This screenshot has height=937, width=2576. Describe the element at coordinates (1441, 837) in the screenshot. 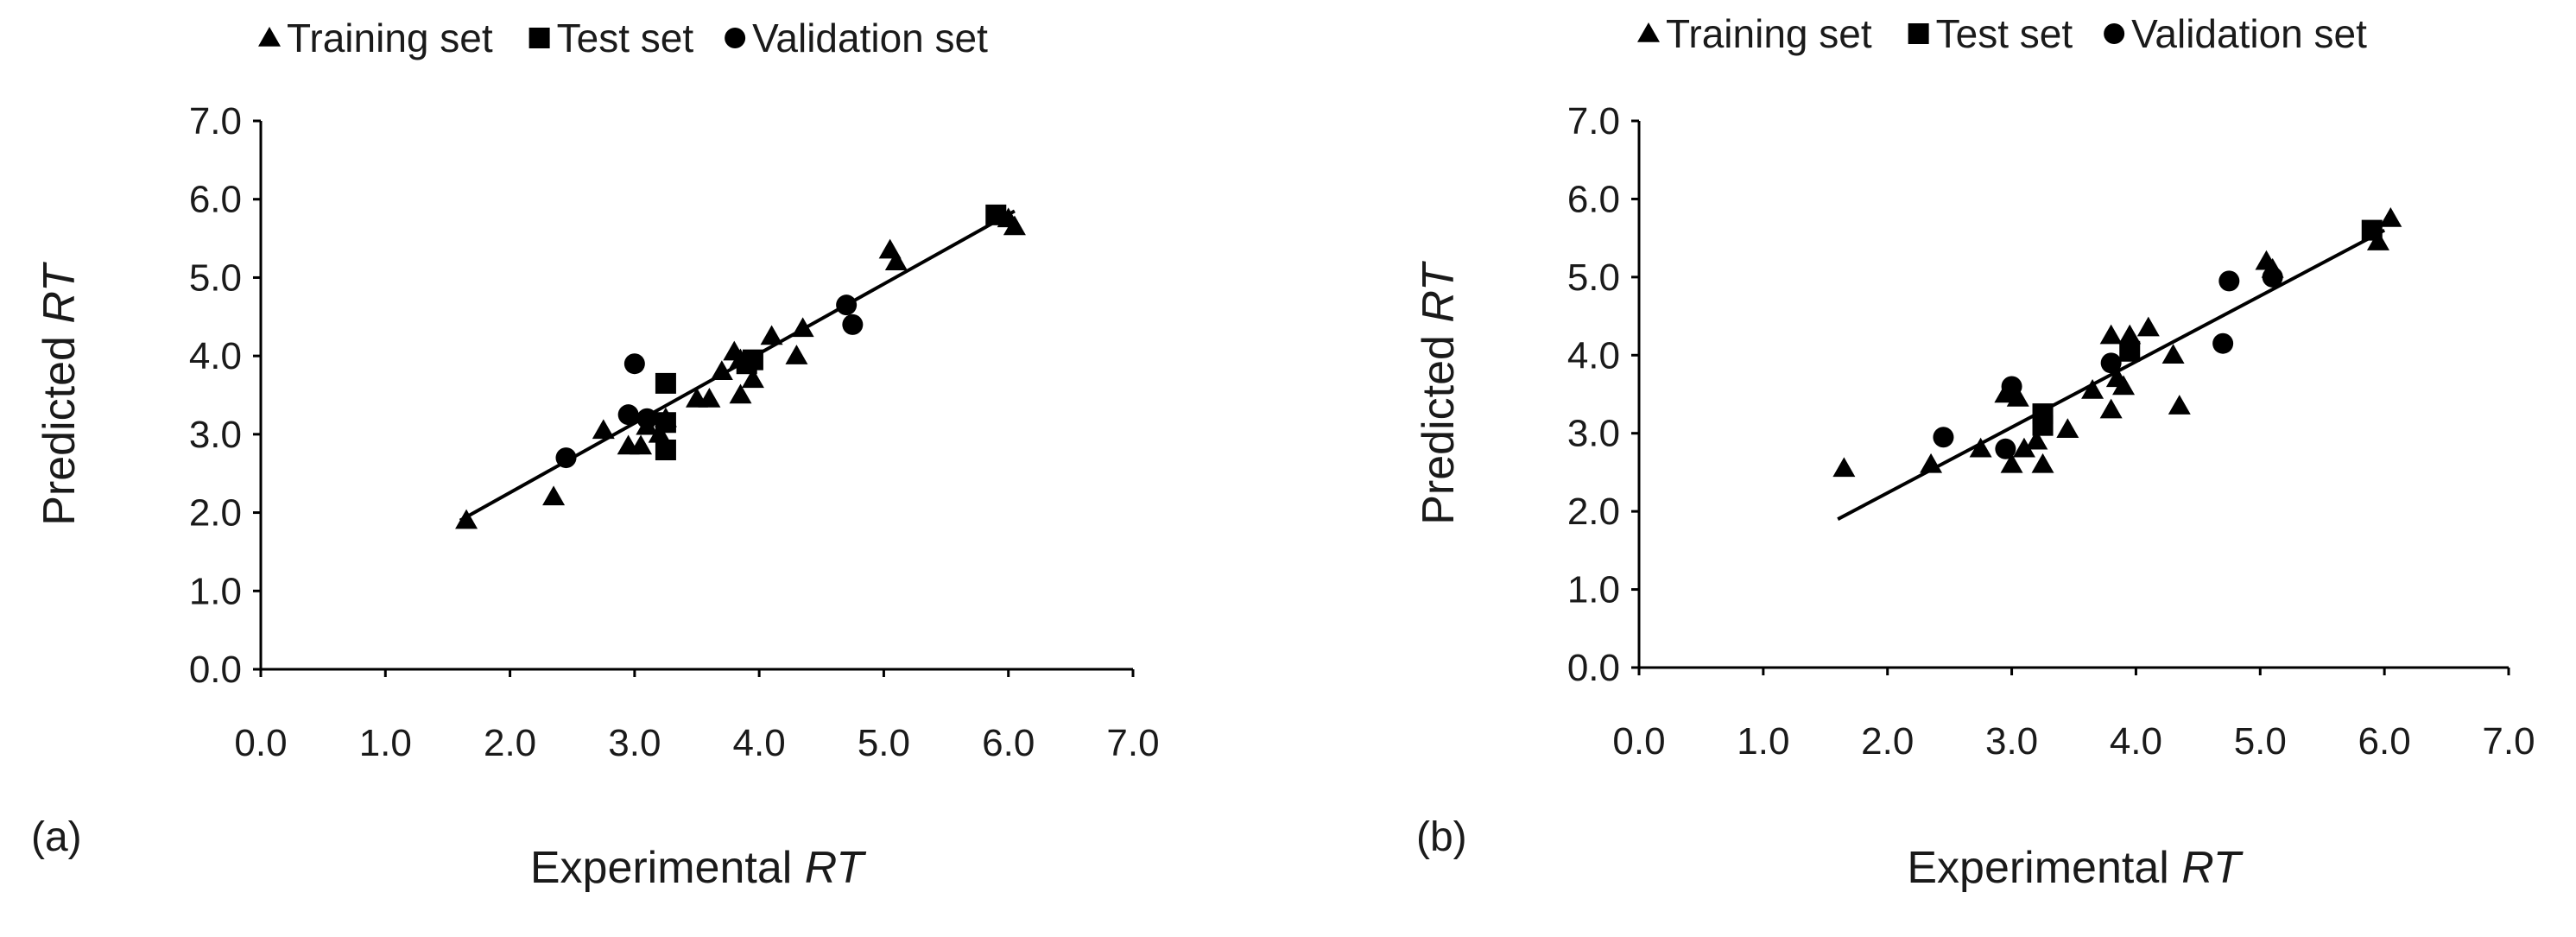

I see `panel-label: (b)` at that location.